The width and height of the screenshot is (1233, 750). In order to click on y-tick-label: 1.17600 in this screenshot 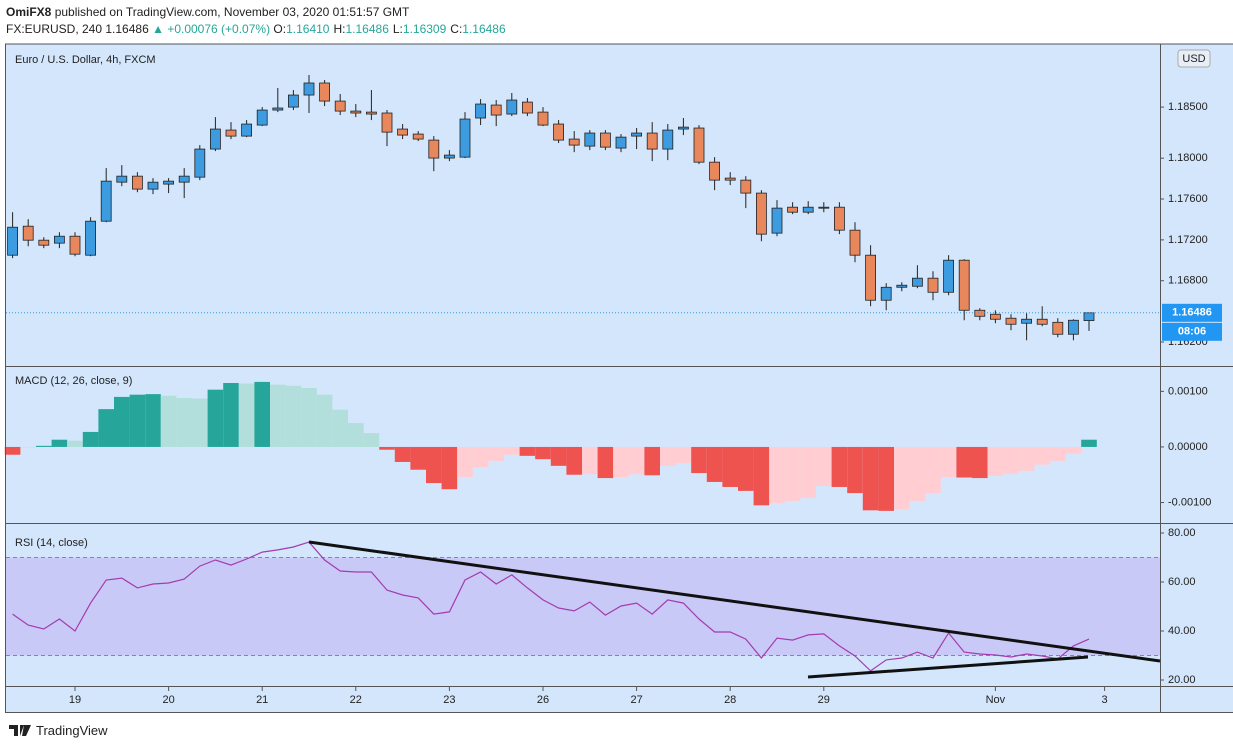, I will do `click(1188, 199)`.